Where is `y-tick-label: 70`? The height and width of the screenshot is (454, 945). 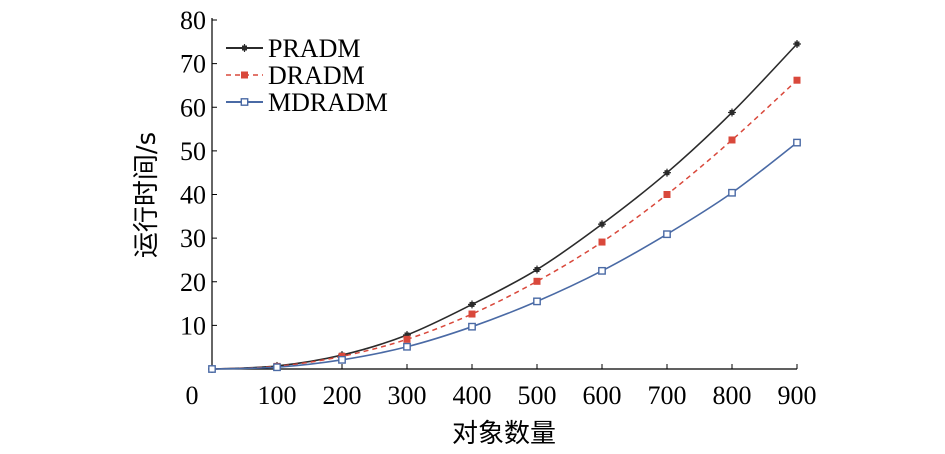 y-tick-label: 70 is located at coordinates (193, 64).